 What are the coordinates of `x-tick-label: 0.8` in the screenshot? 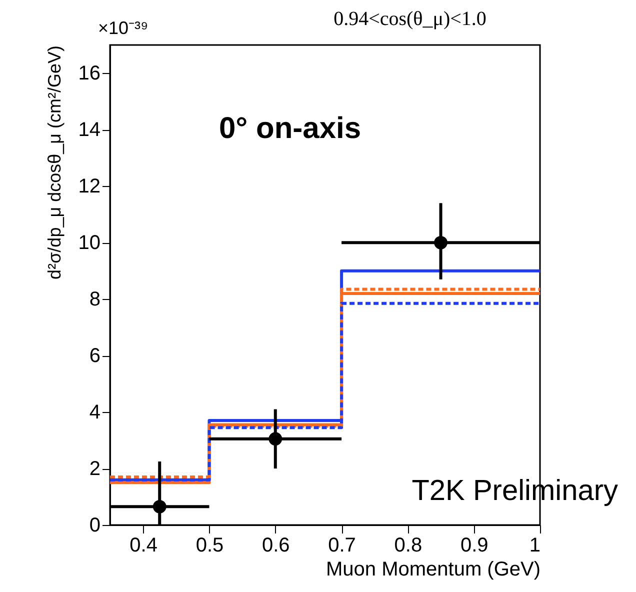 It's located at (408, 545).